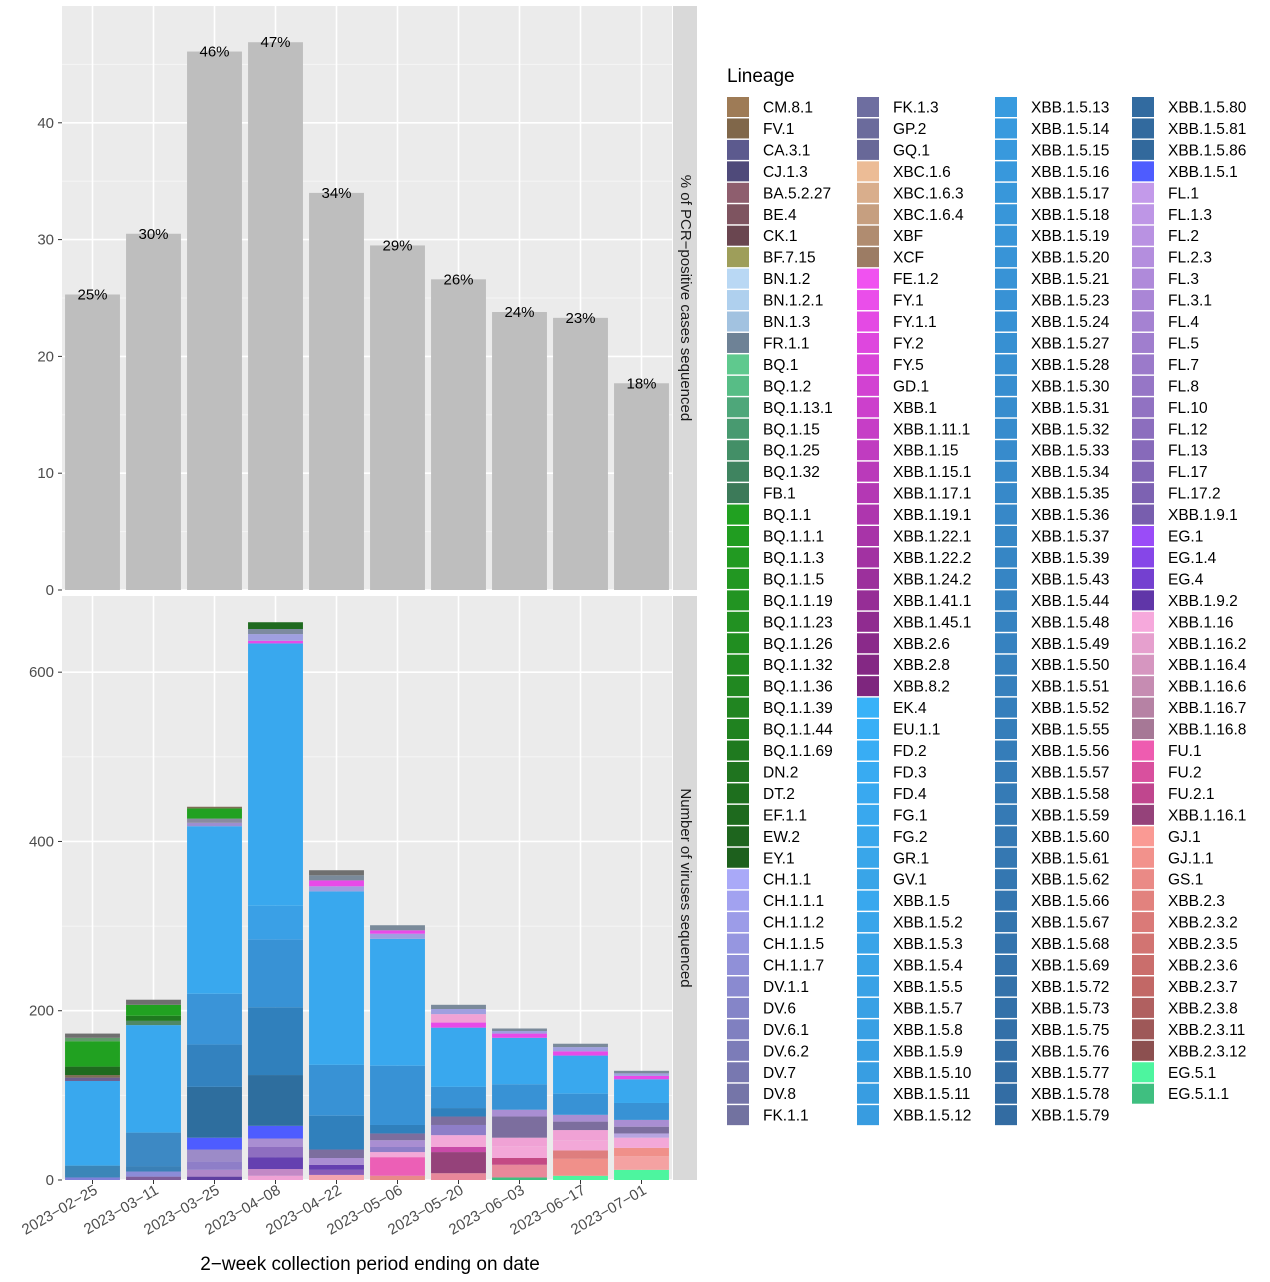 This screenshot has height=1282, width=1270. Describe the element at coordinates (1070, 172) in the screenshot. I see `legend-label: XBB.1.5.16` at that location.